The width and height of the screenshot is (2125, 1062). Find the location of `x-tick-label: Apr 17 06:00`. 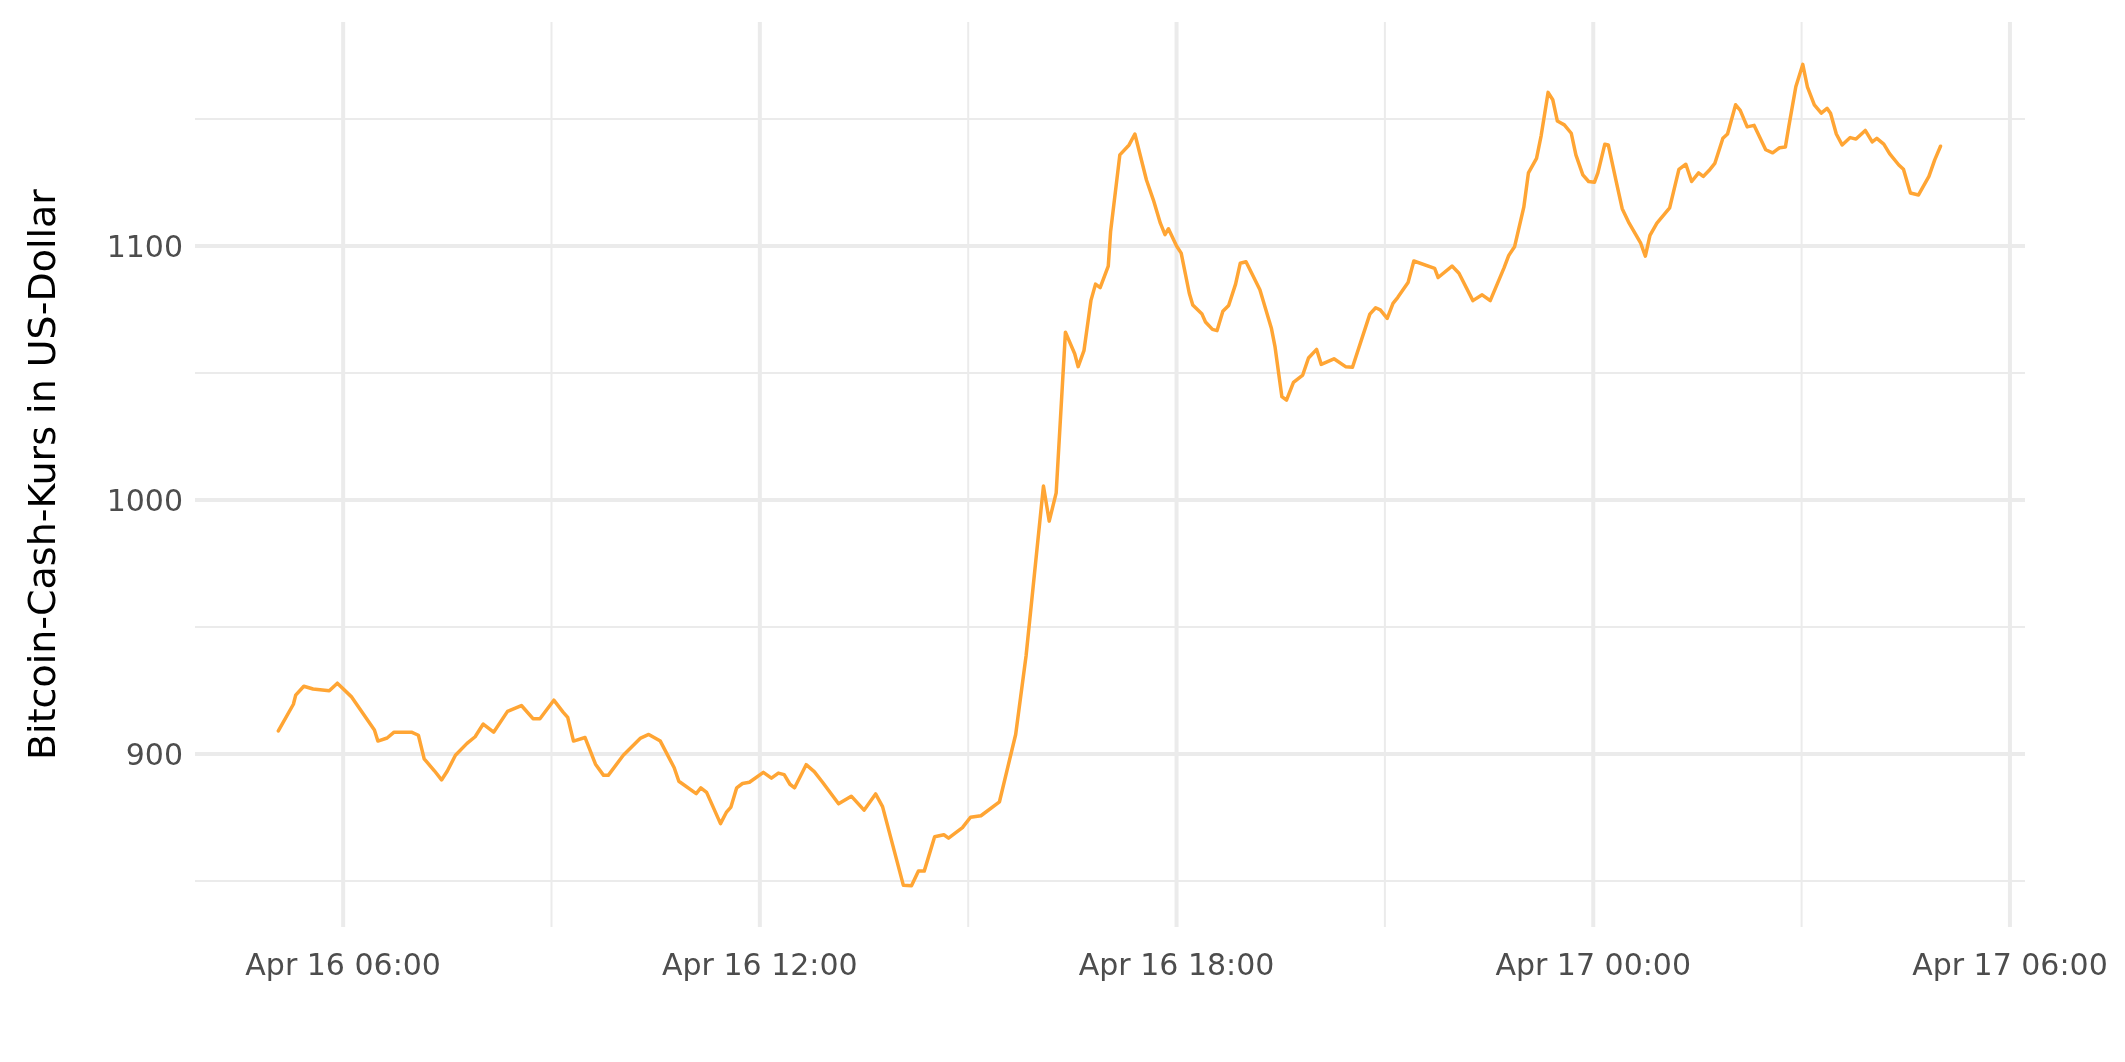

x-tick-label: Apr 17 06:00 is located at coordinates (2010, 964).